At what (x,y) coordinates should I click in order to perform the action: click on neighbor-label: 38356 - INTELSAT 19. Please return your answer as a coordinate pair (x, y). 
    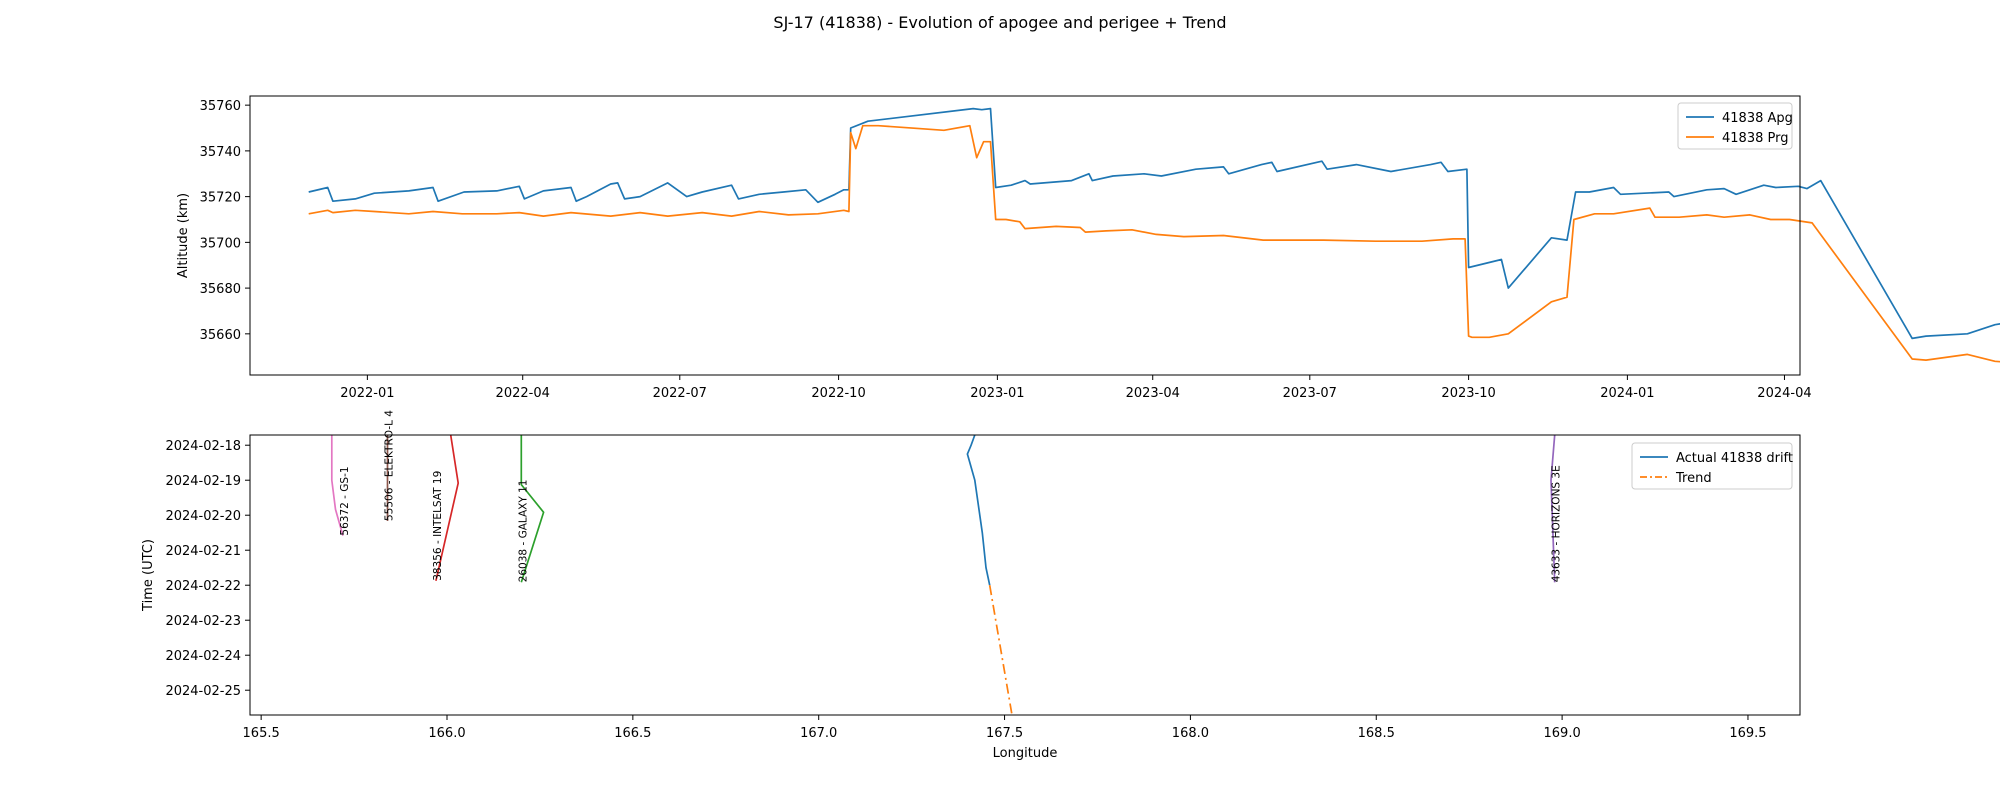
    Looking at the image, I should click on (438, 526).